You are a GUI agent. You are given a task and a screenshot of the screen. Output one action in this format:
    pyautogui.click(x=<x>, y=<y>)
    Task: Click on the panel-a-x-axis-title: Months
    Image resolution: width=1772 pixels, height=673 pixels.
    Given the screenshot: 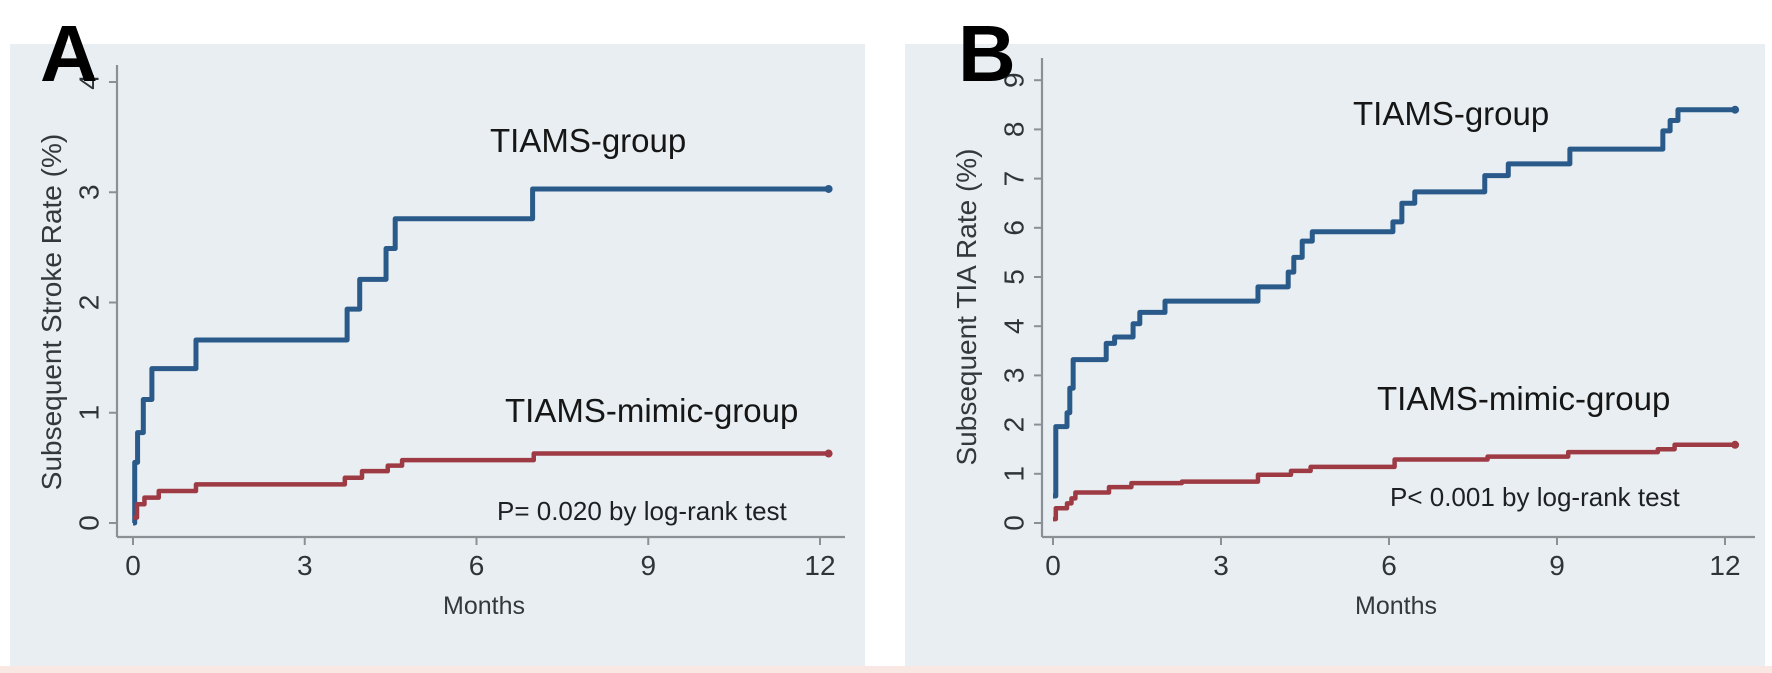 What is the action you would take?
    pyautogui.click(x=484, y=606)
    